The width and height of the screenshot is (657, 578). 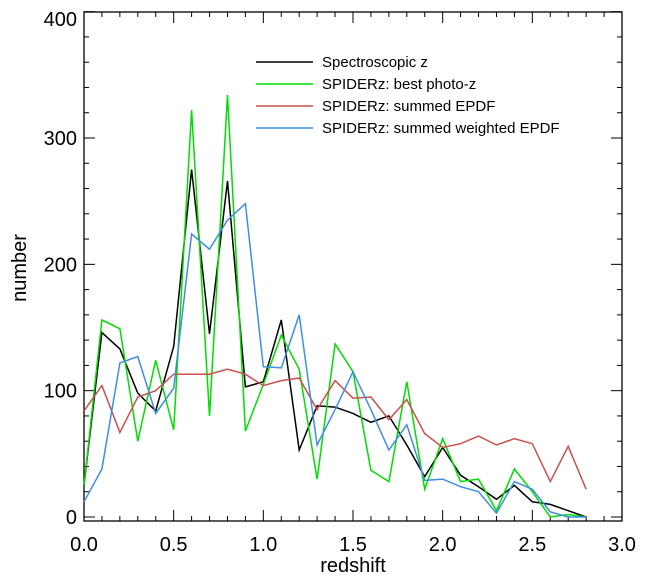 What do you see at coordinates (71, 518) in the screenshot?
I see `y-tick-label: 0` at bounding box center [71, 518].